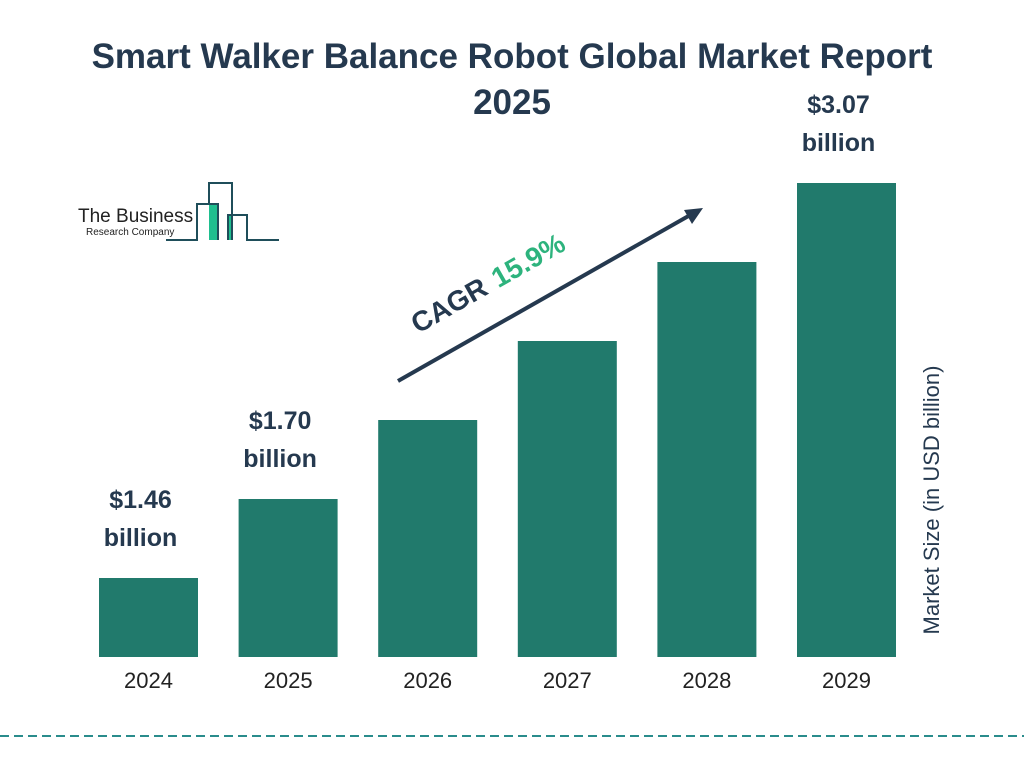 The image size is (1024, 768). I want to click on x-tick-label: 2028, so click(706, 680).